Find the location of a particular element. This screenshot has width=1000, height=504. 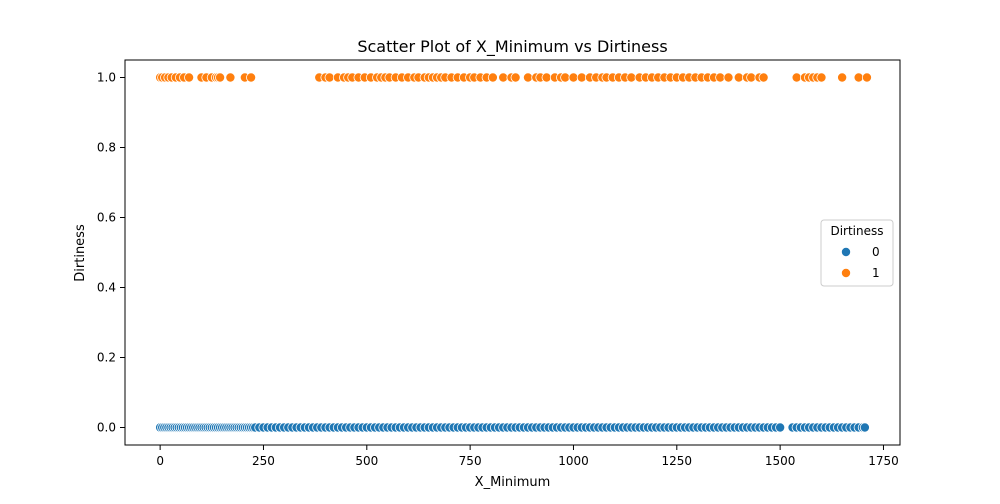

x-axis-label: X_Minimum is located at coordinates (513, 482).